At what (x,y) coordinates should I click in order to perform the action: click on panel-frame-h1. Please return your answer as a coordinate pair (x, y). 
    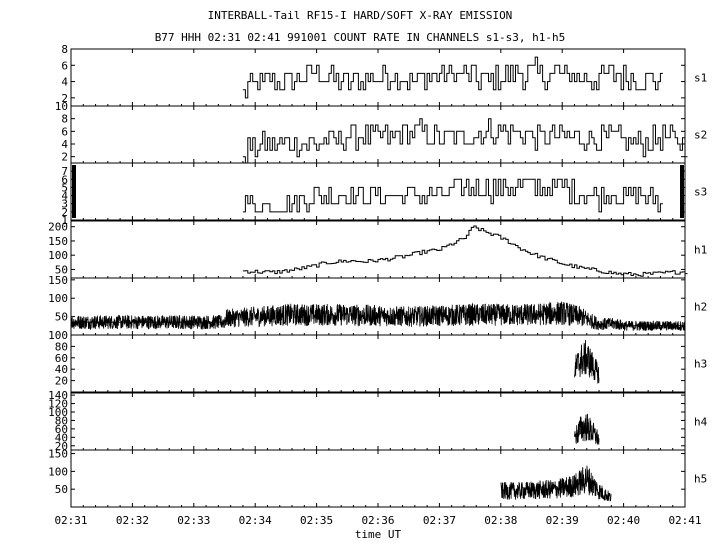
    Looking at the image, I should click on (378, 249).